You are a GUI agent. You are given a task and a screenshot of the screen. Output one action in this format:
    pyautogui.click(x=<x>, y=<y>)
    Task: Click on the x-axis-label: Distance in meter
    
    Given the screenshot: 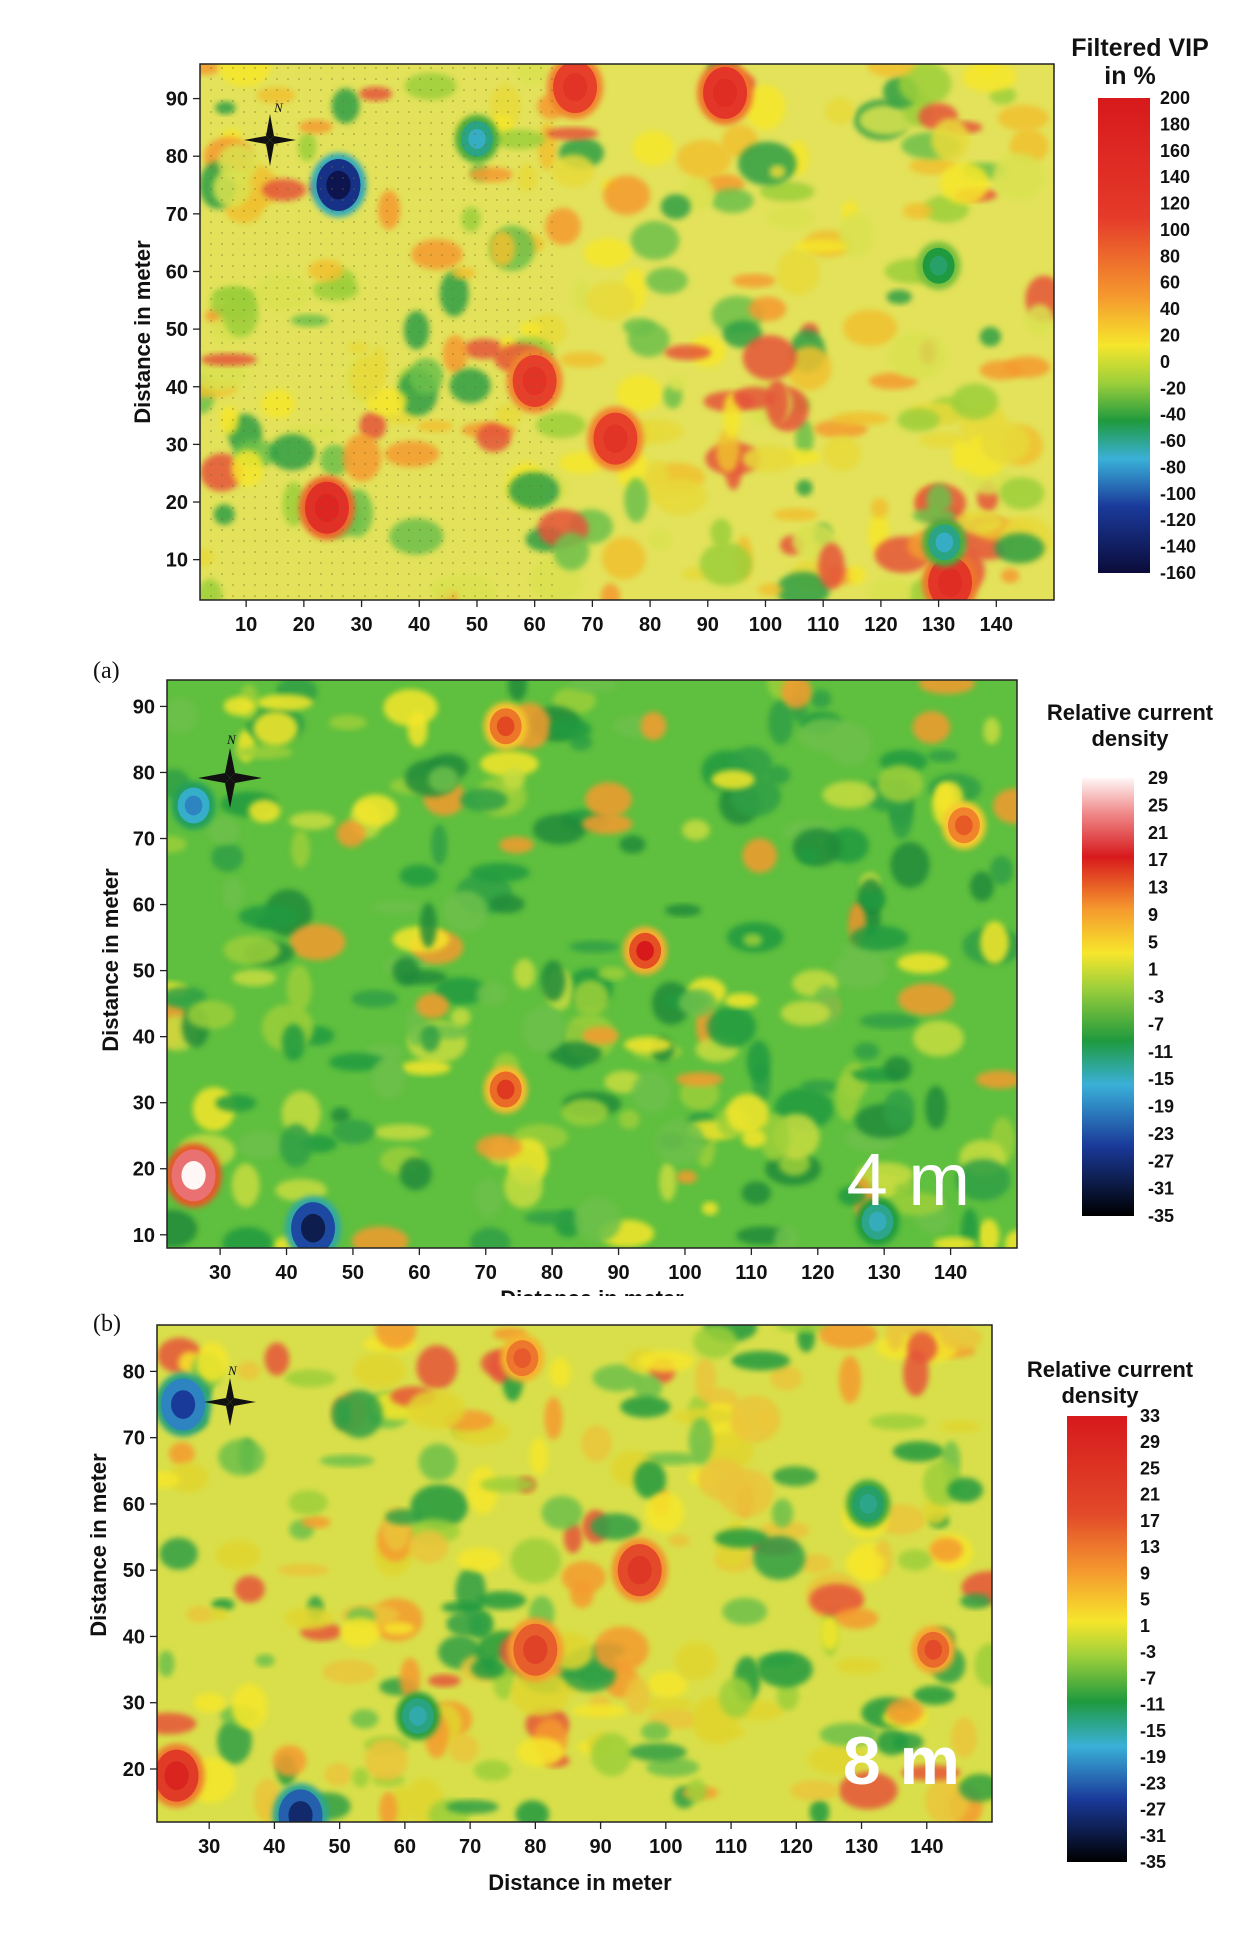 What is the action you would take?
    pyautogui.click(x=580, y=1882)
    